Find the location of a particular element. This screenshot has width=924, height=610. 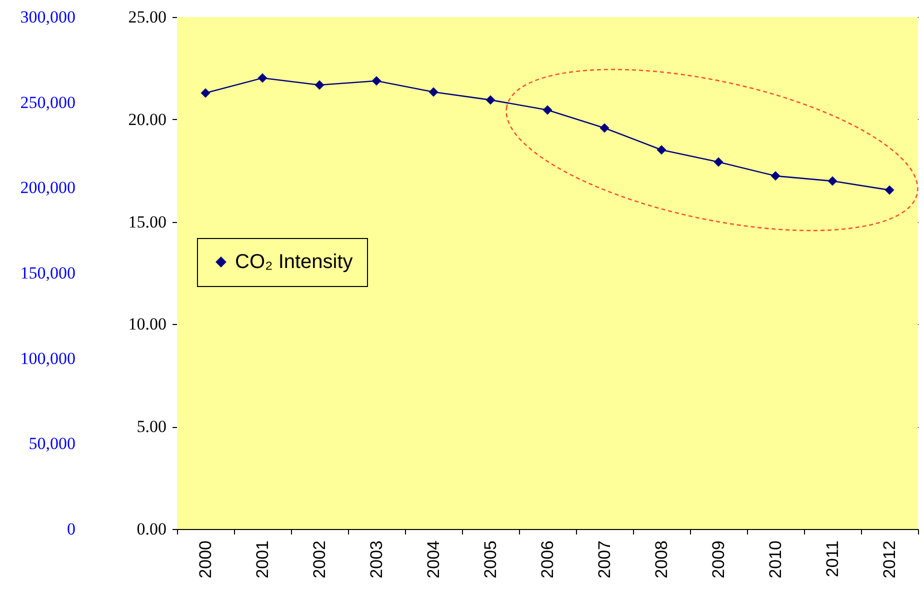

y2-tick-label: 0 is located at coordinates (71, 529).